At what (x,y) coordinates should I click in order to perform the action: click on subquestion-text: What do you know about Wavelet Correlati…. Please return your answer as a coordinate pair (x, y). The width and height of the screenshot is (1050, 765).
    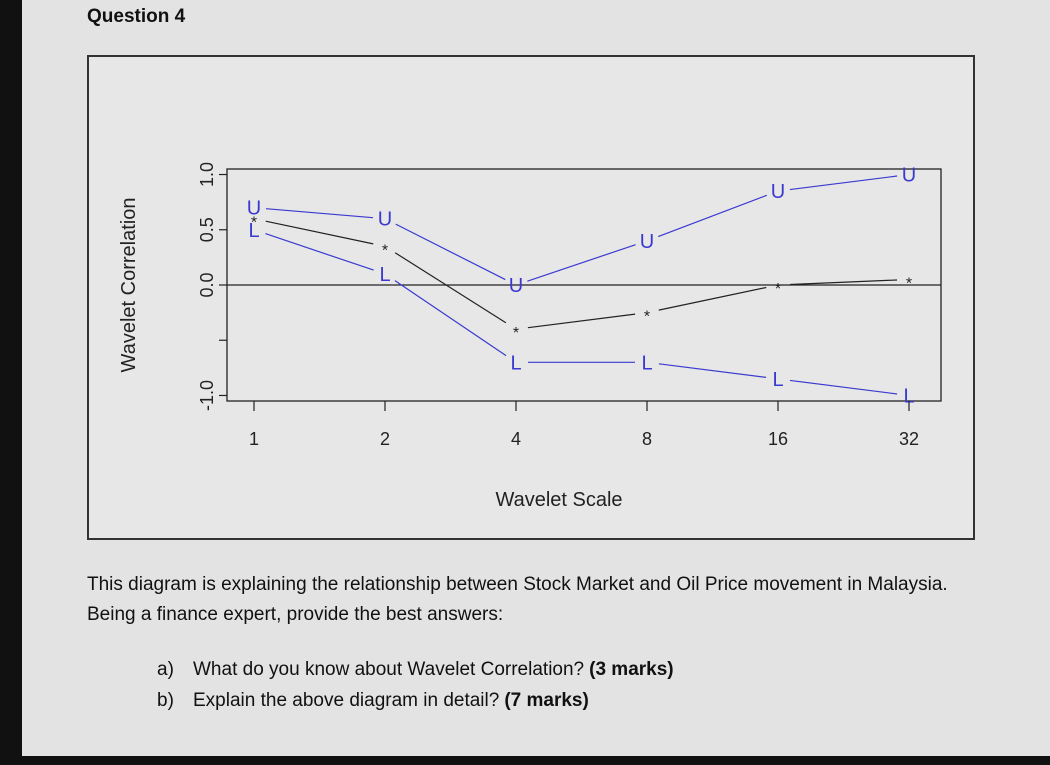
    Looking at the image, I should click on (389, 669).